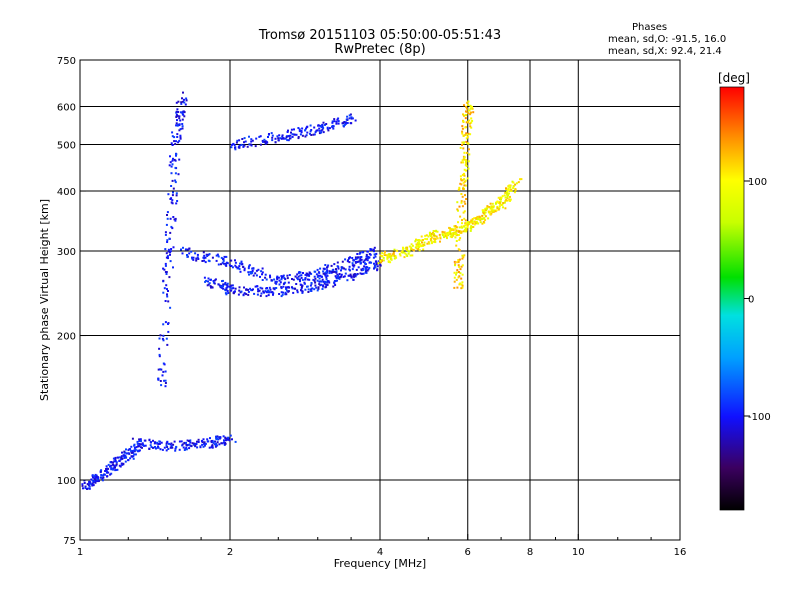  I want to click on x-tick-label: 10, so click(578, 552).